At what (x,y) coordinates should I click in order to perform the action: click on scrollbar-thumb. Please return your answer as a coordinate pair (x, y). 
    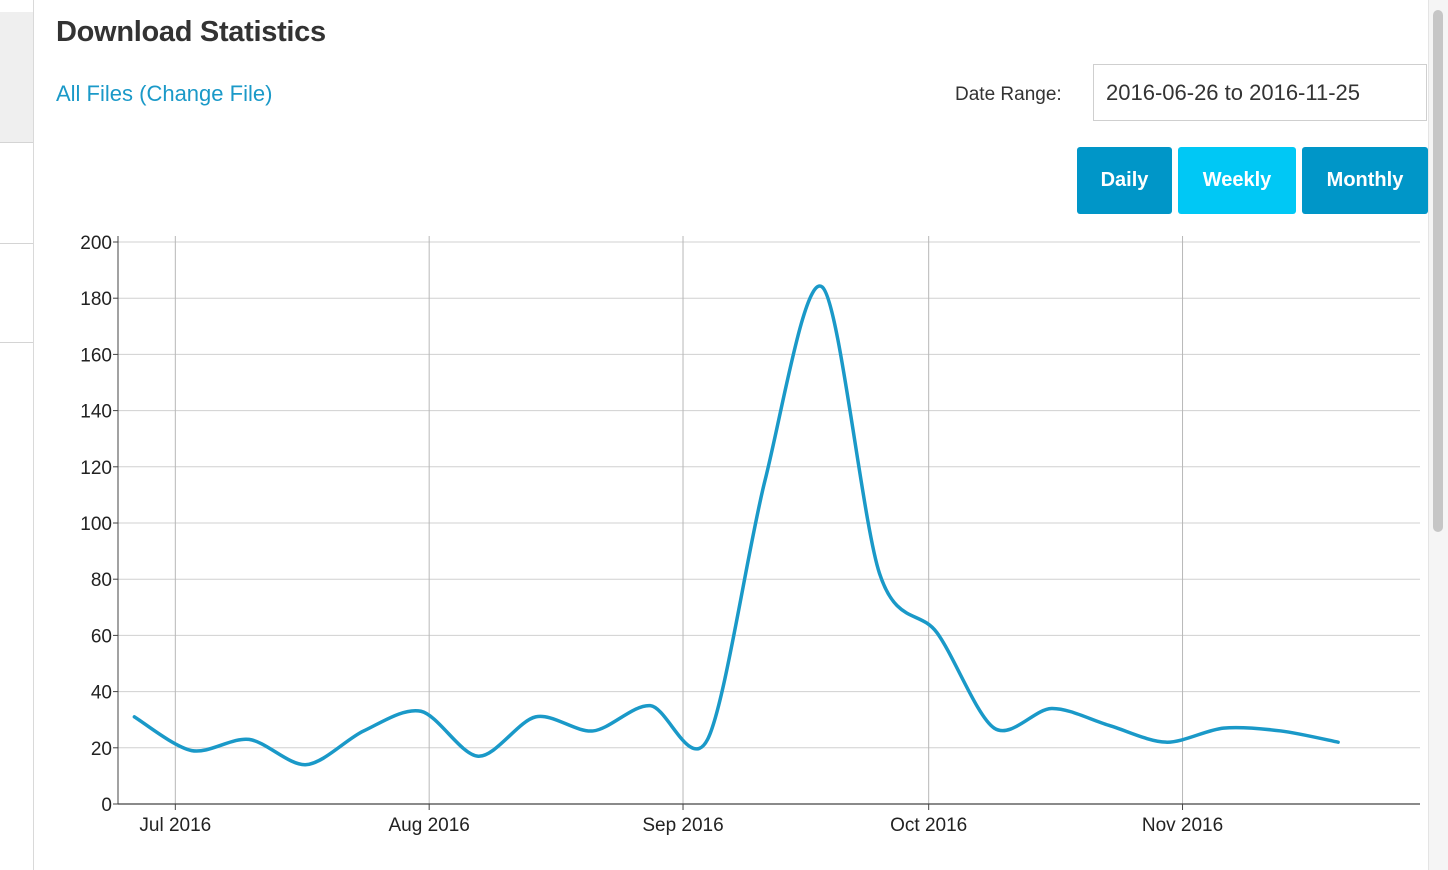
    Looking at the image, I should click on (1438, 271).